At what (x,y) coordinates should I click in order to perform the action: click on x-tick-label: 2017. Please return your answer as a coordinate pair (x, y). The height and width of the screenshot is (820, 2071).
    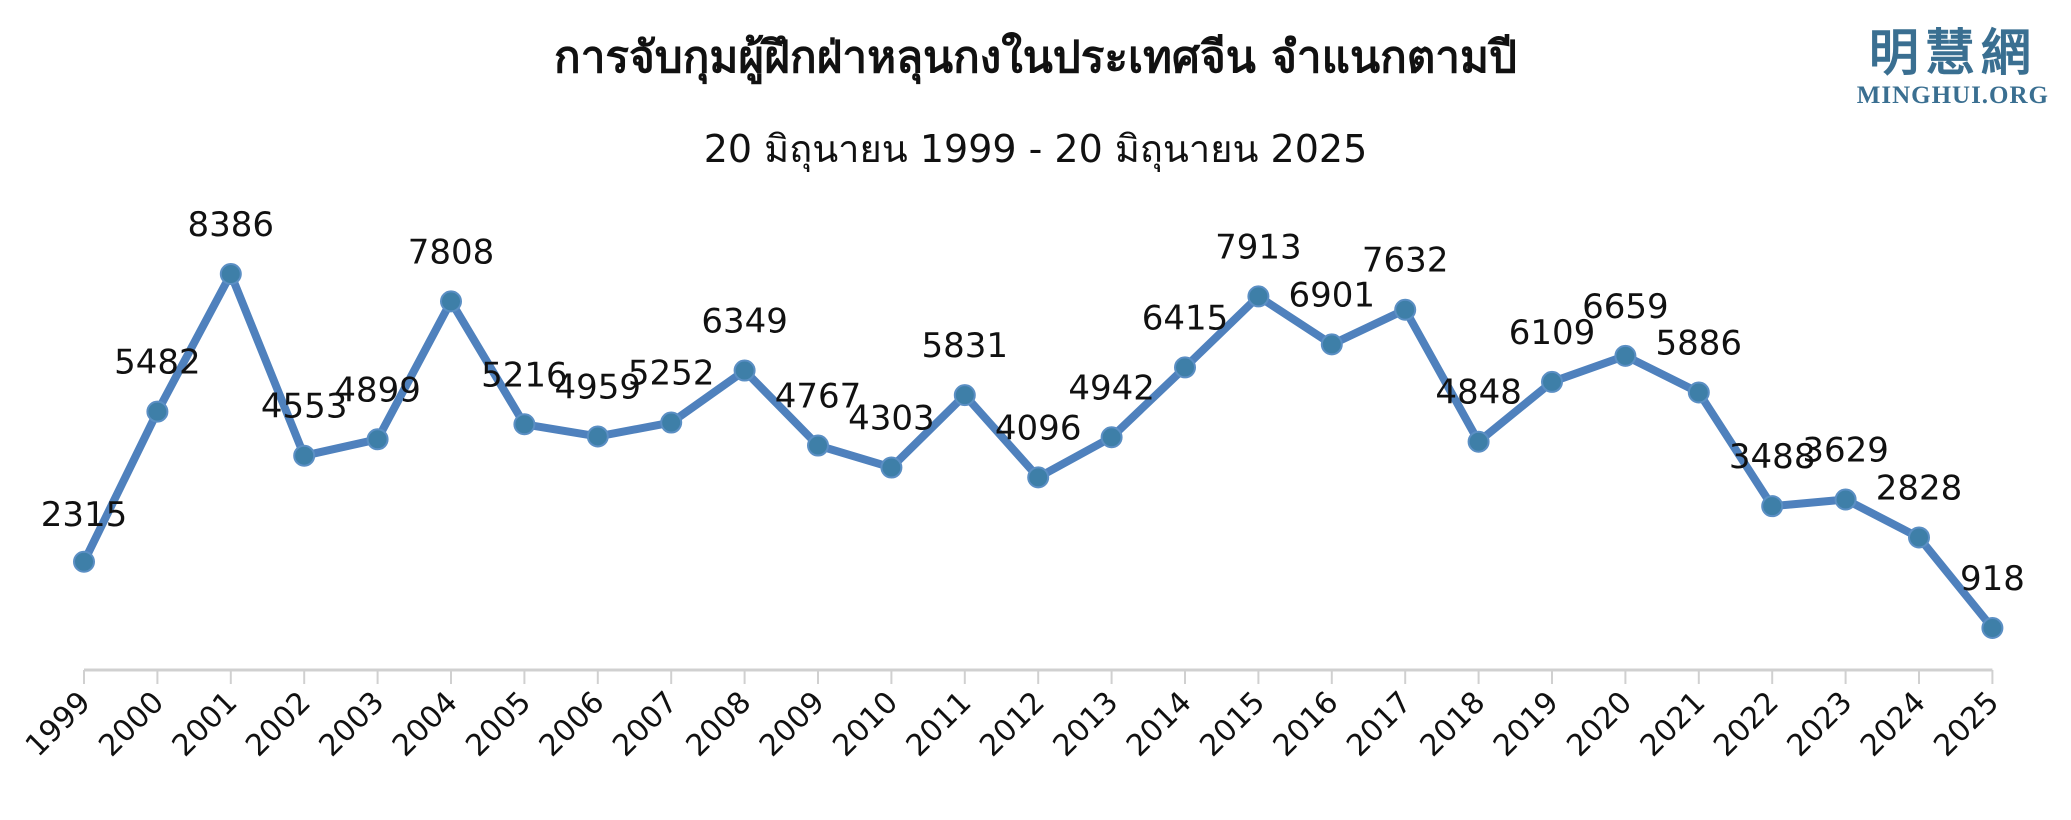
    Looking at the image, I should click on (1379, 724).